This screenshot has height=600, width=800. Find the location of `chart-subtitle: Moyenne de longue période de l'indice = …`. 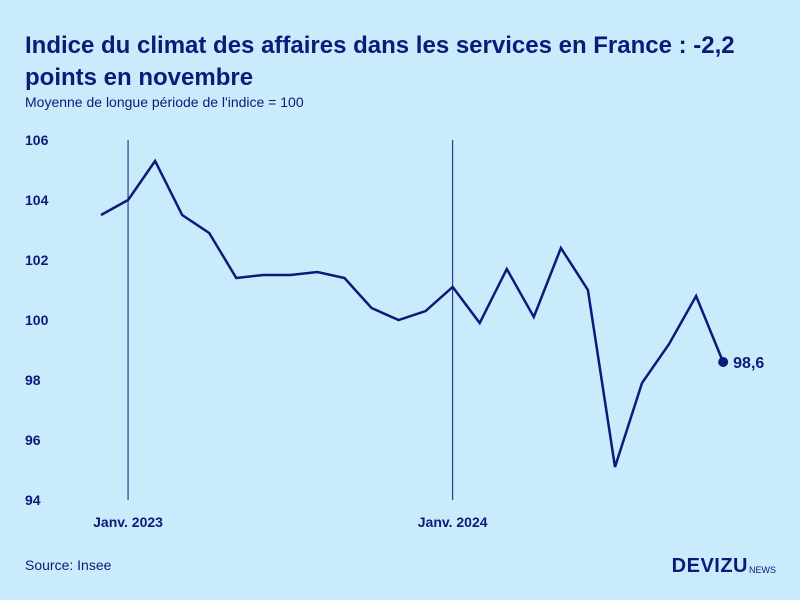

chart-subtitle: Moyenne de longue période de l'indice = … is located at coordinates (164, 102).